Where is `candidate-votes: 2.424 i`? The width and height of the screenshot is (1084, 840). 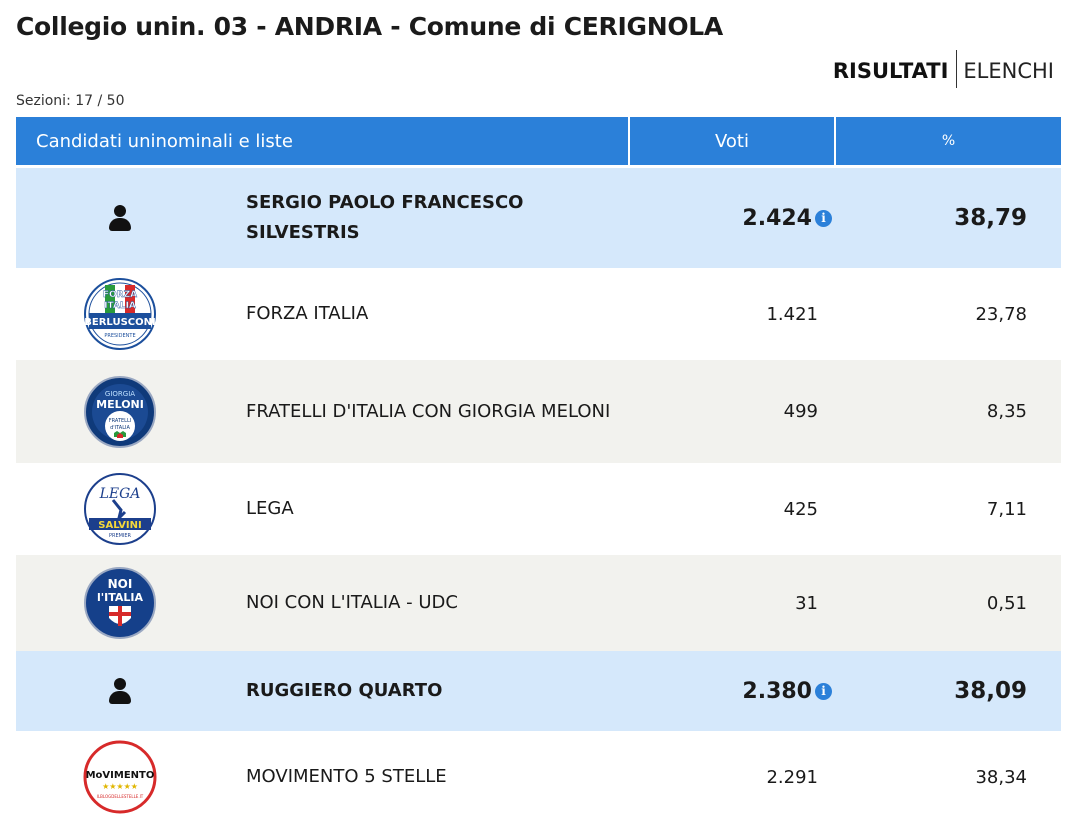 candidate-votes: 2.424 i is located at coordinates (720, 218).